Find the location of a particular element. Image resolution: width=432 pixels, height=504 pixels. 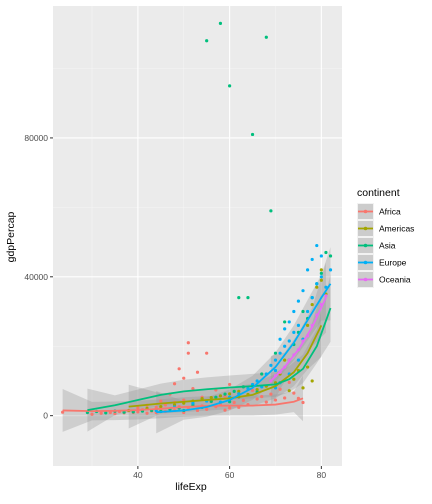

legend-title: continent is located at coordinates (378, 193).